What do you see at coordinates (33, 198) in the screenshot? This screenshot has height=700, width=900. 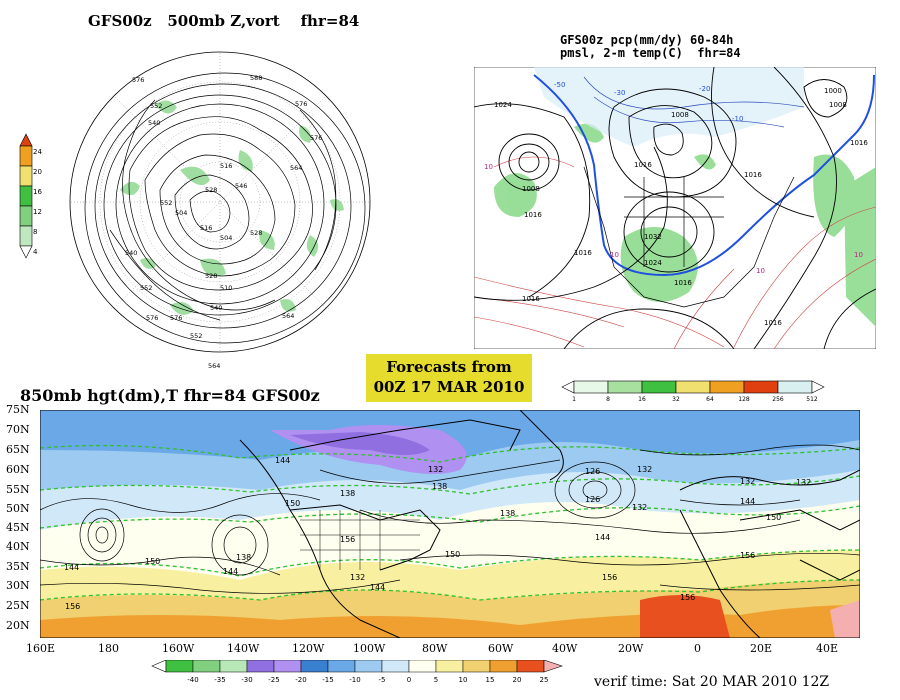 I see `polar-vorticity-colorbar: 24 20 16 12 8 4` at bounding box center [33, 198].